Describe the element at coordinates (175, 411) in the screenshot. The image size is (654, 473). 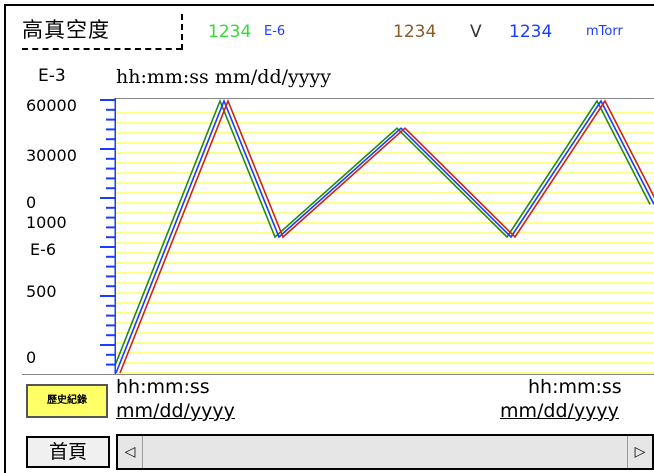
I see `range-start-date: mm/dd/yyyy` at that location.